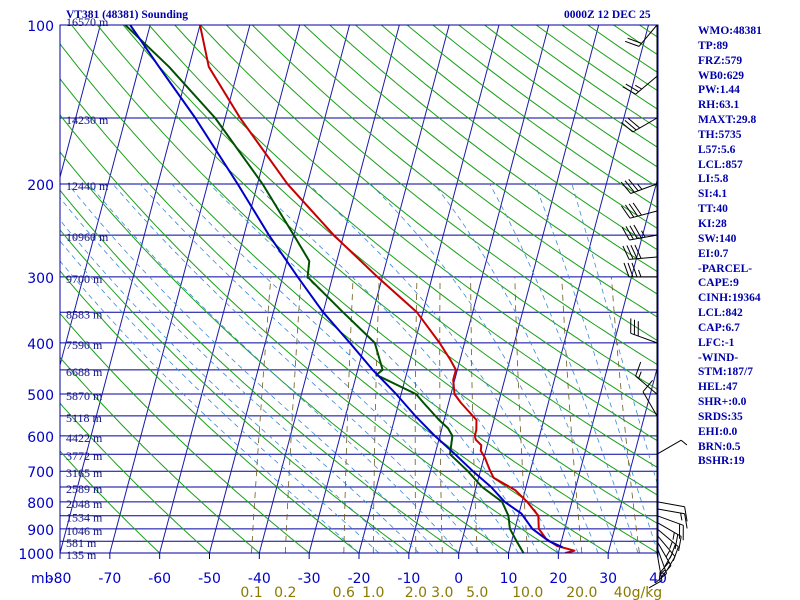 The image size is (800, 600). Describe the element at coordinates (718, 283) in the screenshot. I see `stat-line: CAPE:9` at that location.